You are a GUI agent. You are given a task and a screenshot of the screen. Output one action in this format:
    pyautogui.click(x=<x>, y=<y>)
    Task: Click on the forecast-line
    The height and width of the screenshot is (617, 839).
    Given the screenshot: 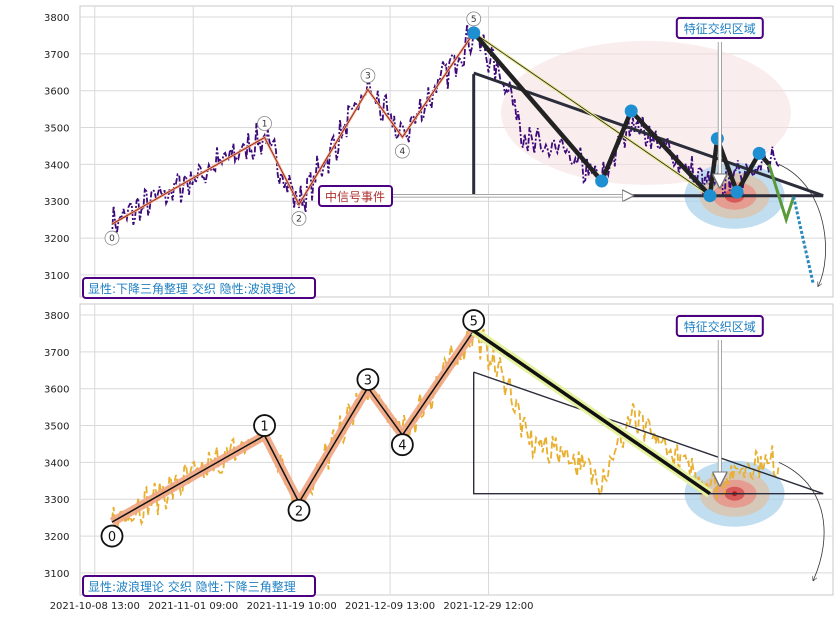 What is the action you would take?
    pyautogui.click(x=781, y=194)
    